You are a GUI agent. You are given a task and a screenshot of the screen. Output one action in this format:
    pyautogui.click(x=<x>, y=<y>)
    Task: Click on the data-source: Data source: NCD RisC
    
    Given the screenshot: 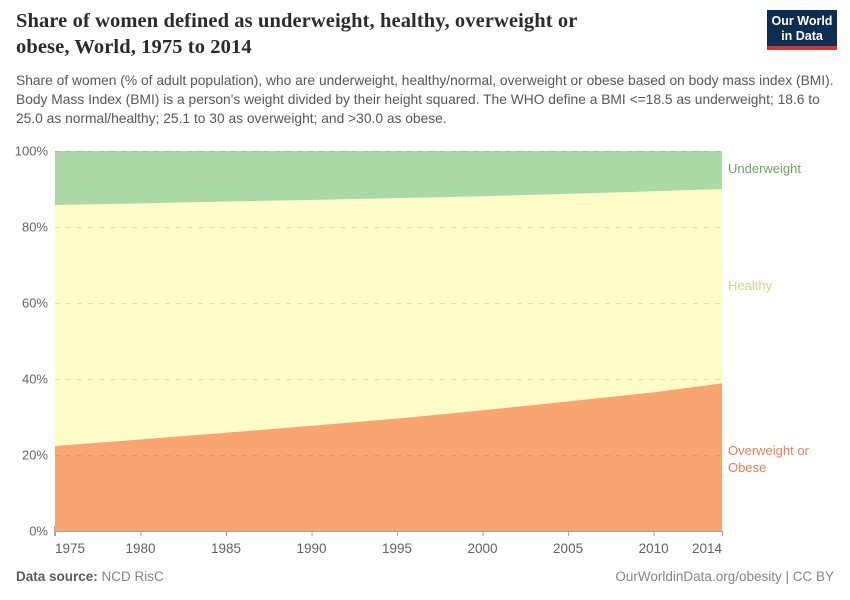 What is the action you would take?
    pyautogui.click(x=90, y=576)
    